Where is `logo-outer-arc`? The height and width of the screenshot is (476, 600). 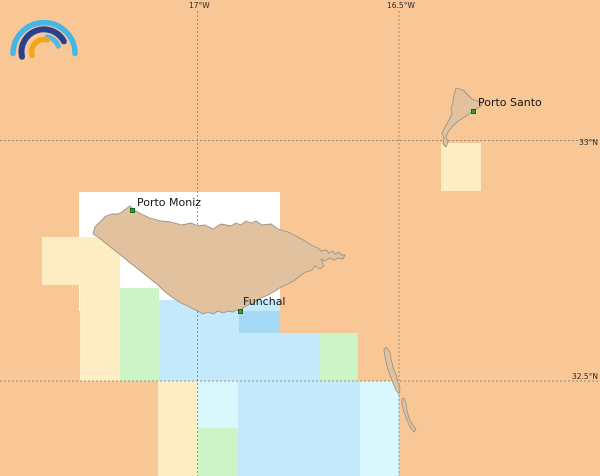 logo-outer-arc is located at coordinates (44, 38).